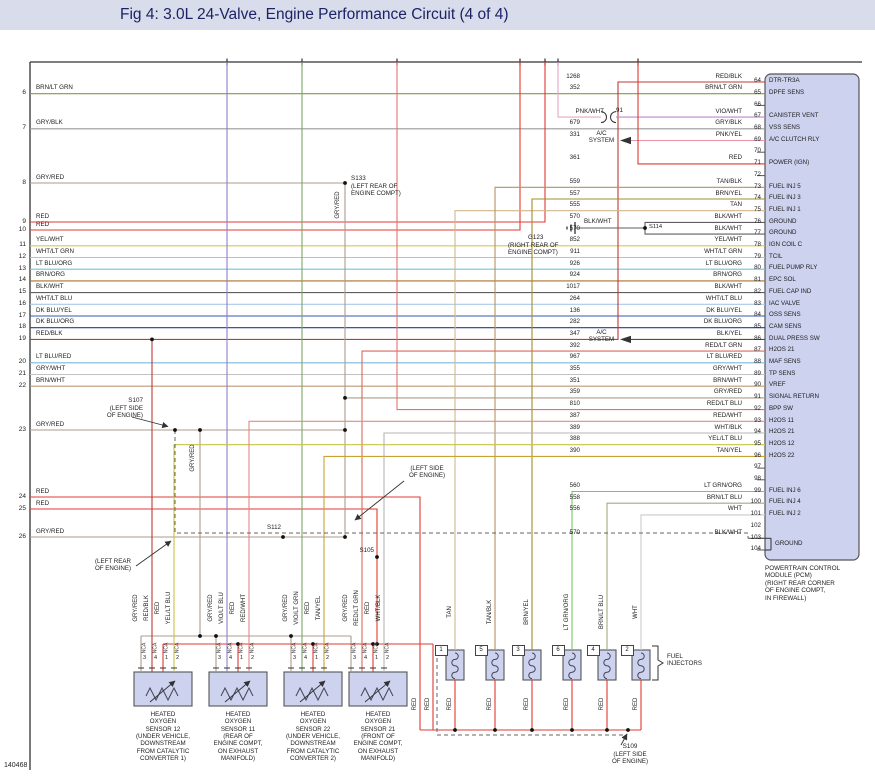 The width and height of the screenshot is (875, 781). Describe the element at coordinates (238, 744) in the screenshot. I see `sensor-label-line: ENGINE COMPT,` at that location.